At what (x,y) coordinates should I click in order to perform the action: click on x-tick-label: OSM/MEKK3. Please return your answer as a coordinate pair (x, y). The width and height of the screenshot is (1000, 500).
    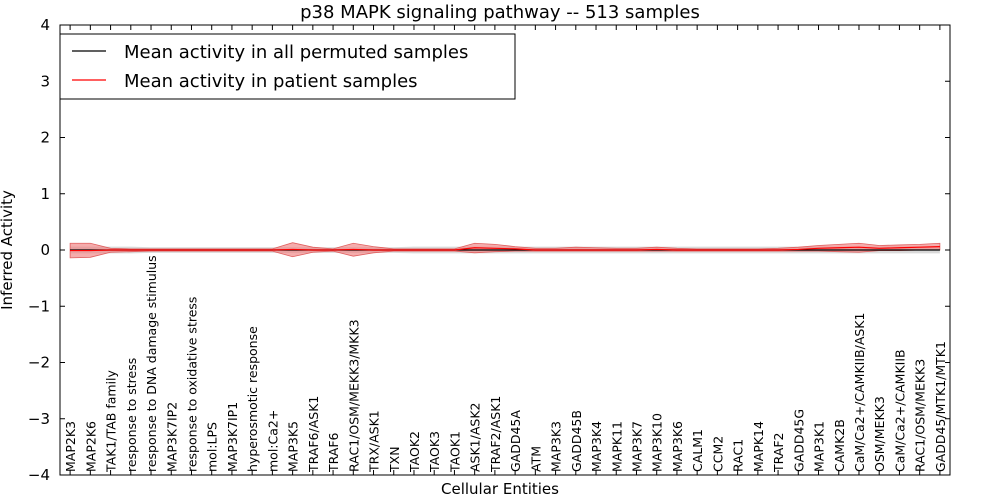
    Looking at the image, I should click on (879, 434).